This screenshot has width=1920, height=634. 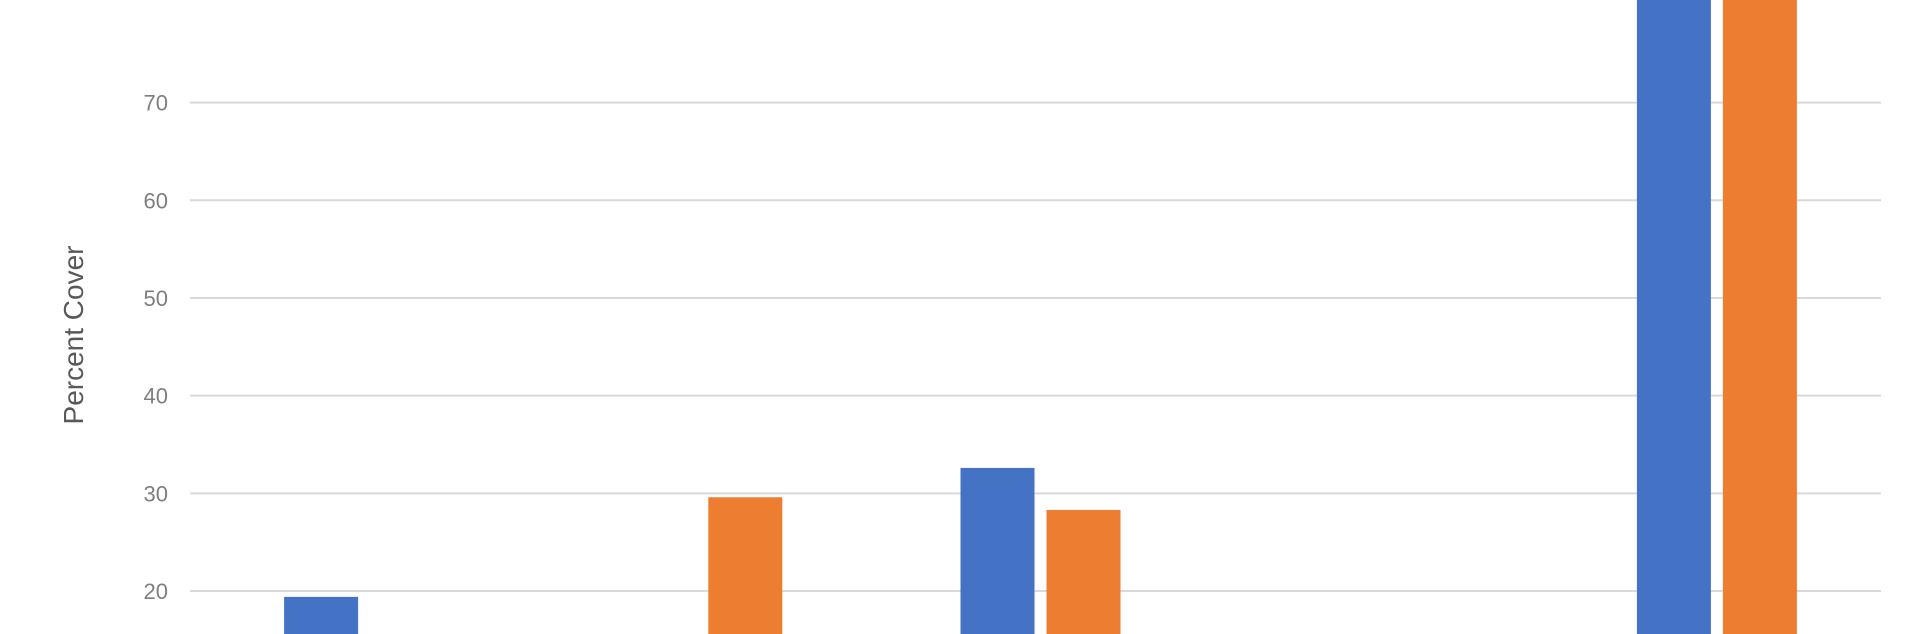 I want to click on y-axis-label: Percent Cover, so click(x=73, y=335).